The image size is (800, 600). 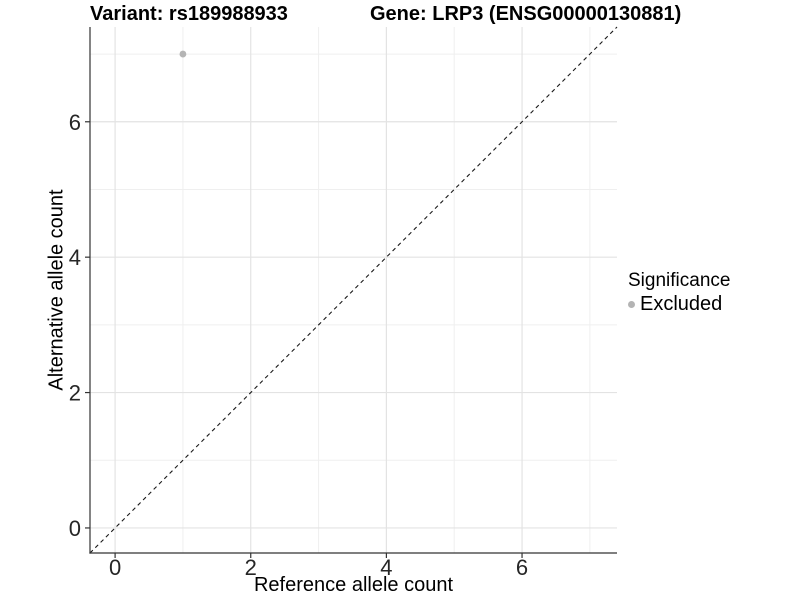 What do you see at coordinates (75, 393) in the screenshot?
I see `y-tick-label: 2` at bounding box center [75, 393].